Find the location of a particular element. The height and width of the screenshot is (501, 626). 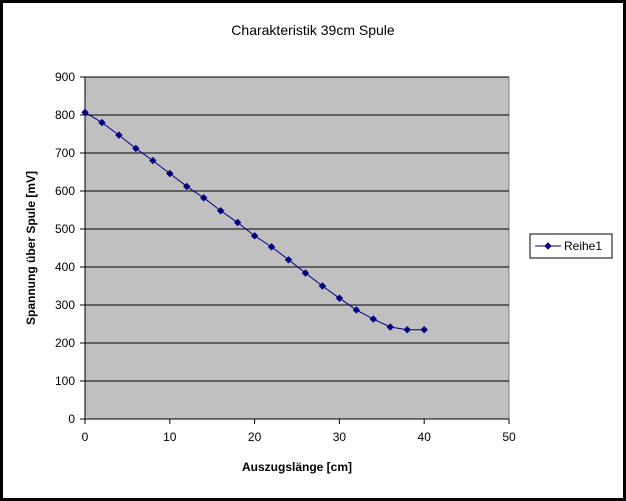

y-axis-title: Spannung über Spule [mV] is located at coordinates (31, 248).